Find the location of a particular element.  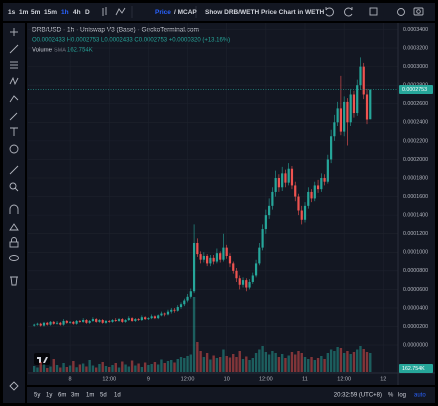

interval-button: 1s is located at coordinates (12, 12).